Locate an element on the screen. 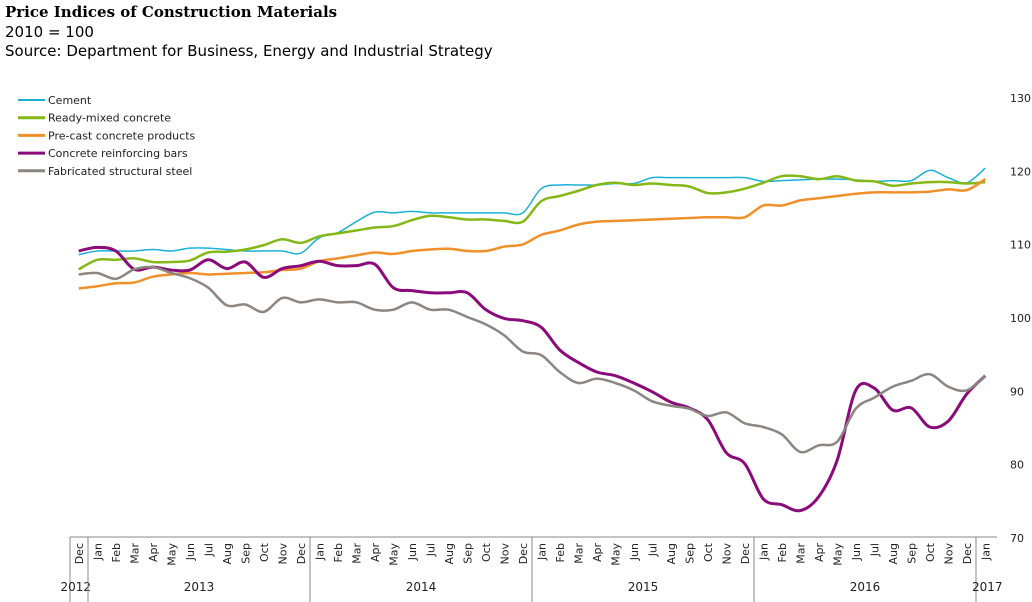 This screenshot has height=602, width=1032. year-label: 2015 is located at coordinates (643, 587).